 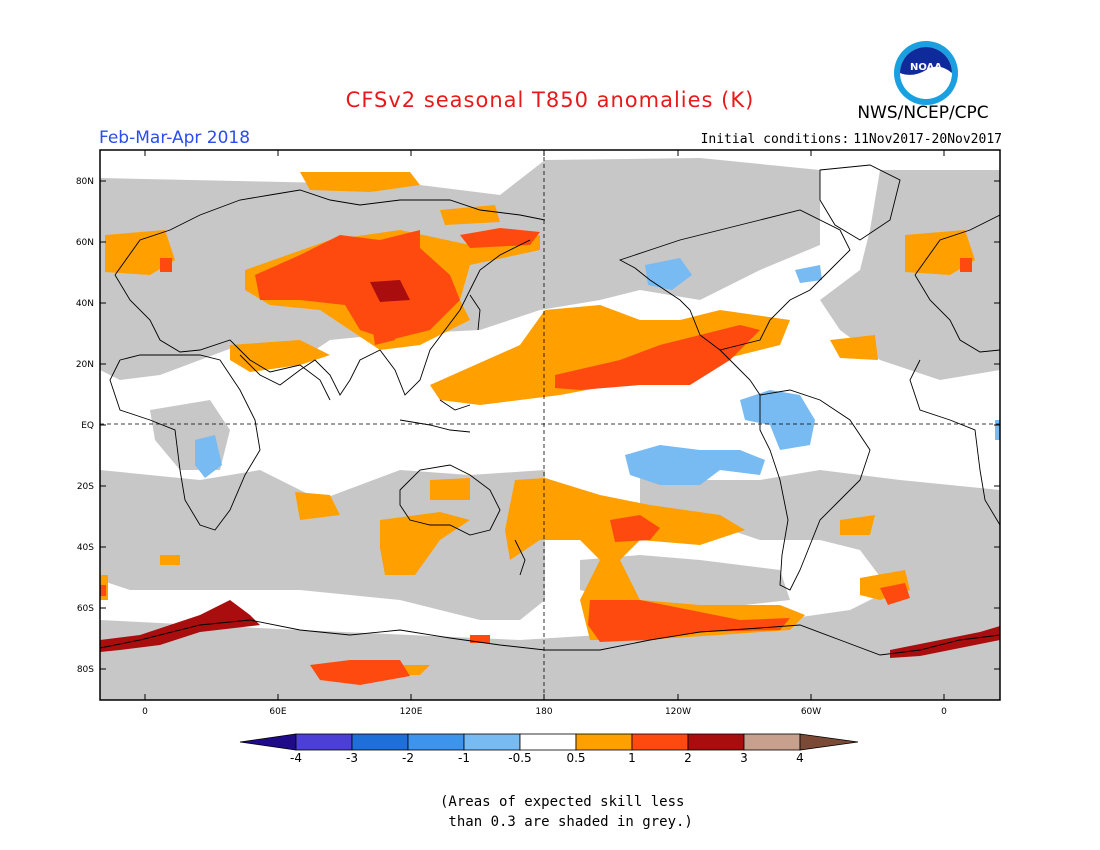 I want to click on colorbar-tick-label: 3, so click(x=744, y=758).